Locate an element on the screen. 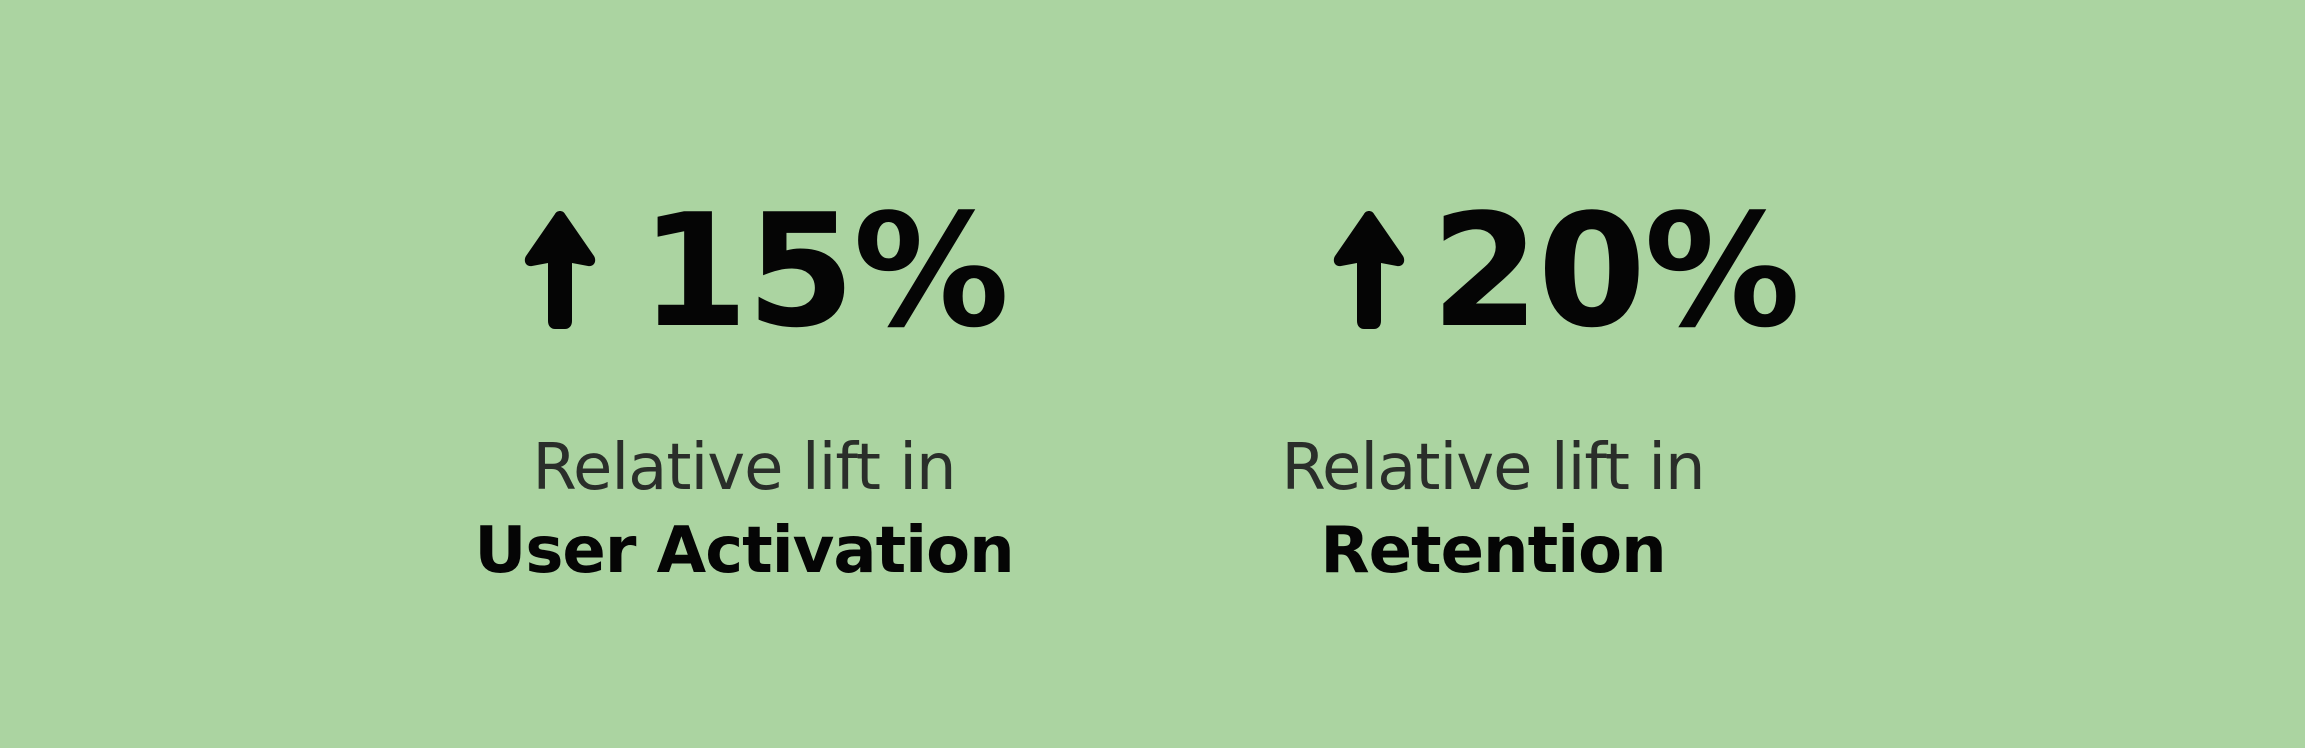 Image resolution: width=2305 pixels, height=748 pixels. stat-user-activation: 15% Relative lift in User Activation is located at coordinates (744, 390).